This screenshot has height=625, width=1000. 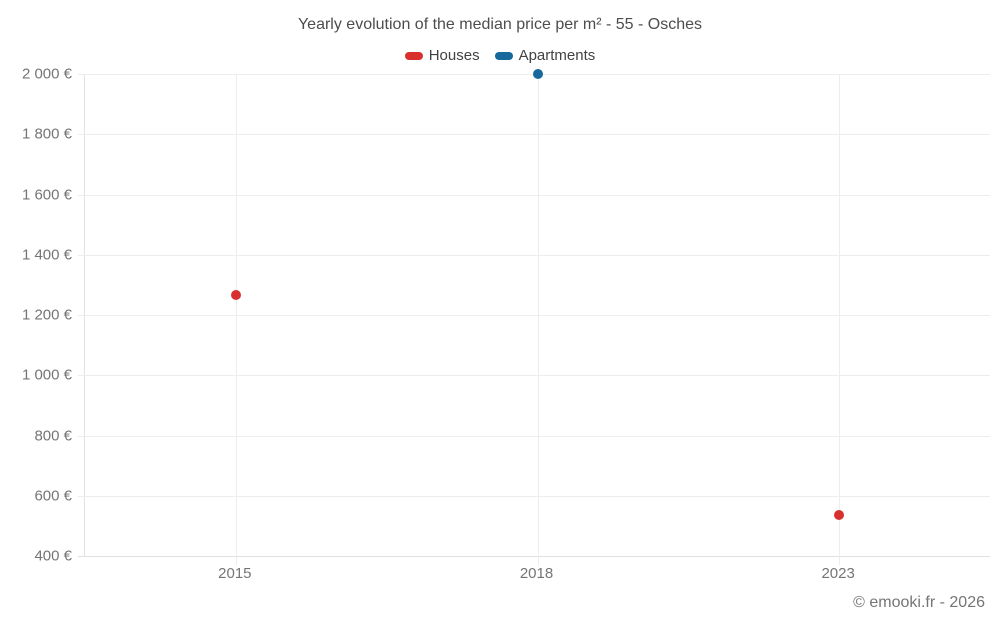 What do you see at coordinates (839, 515) in the screenshot?
I see `data-point-houses-2023` at bounding box center [839, 515].